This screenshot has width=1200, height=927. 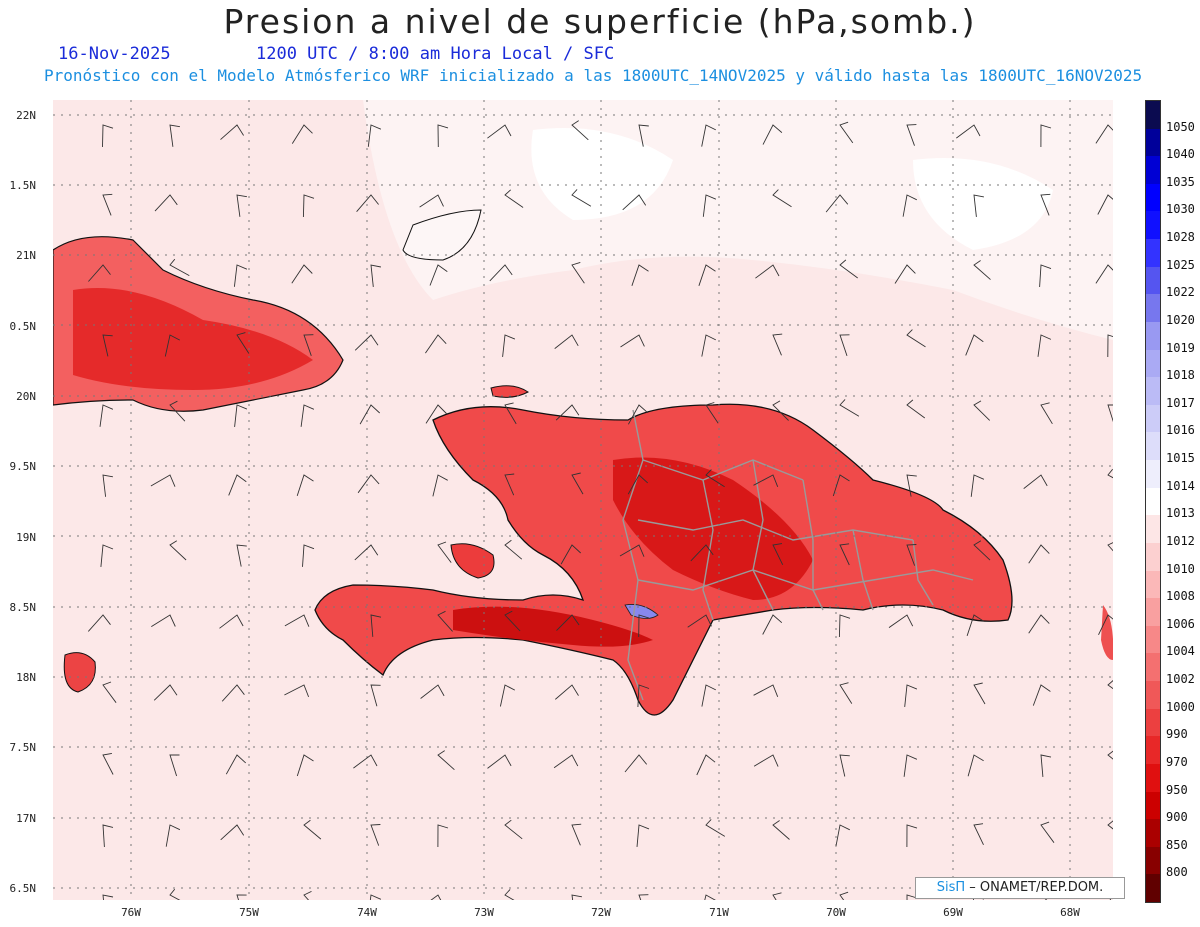 I want to click on colorbar-label: 850, so click(x=1177, y=844).